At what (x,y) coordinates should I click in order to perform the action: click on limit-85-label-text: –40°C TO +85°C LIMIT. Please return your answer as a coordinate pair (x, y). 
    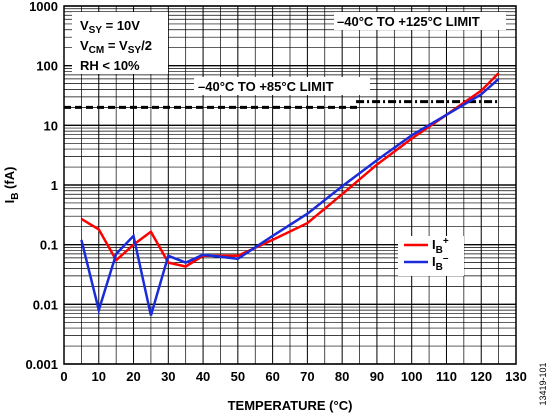
    Looking at the image, I should click on (266, 86).